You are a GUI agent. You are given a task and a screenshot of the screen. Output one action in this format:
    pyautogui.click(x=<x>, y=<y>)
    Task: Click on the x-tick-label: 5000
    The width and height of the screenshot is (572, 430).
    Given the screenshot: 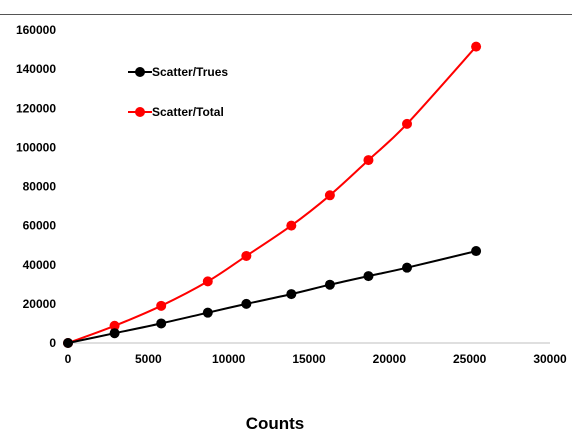 What is the action you would take?
    pyautogui.click(x=148, y=359)
    